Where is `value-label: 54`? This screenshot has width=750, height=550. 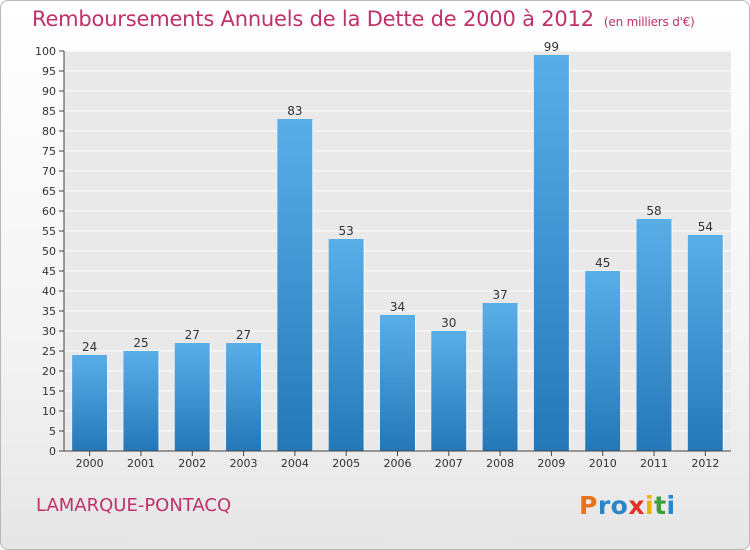 value-label: 54 is located at coordinates (705, 227).